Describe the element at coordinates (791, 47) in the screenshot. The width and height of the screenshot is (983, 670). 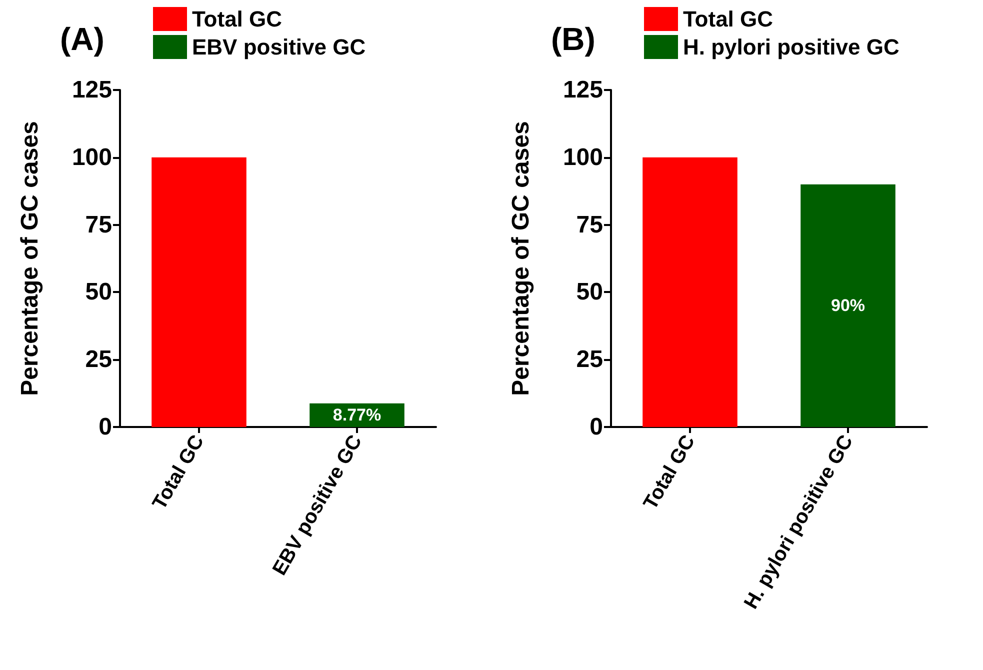
I see `legend-label: H. pylori positive GC` at that location.